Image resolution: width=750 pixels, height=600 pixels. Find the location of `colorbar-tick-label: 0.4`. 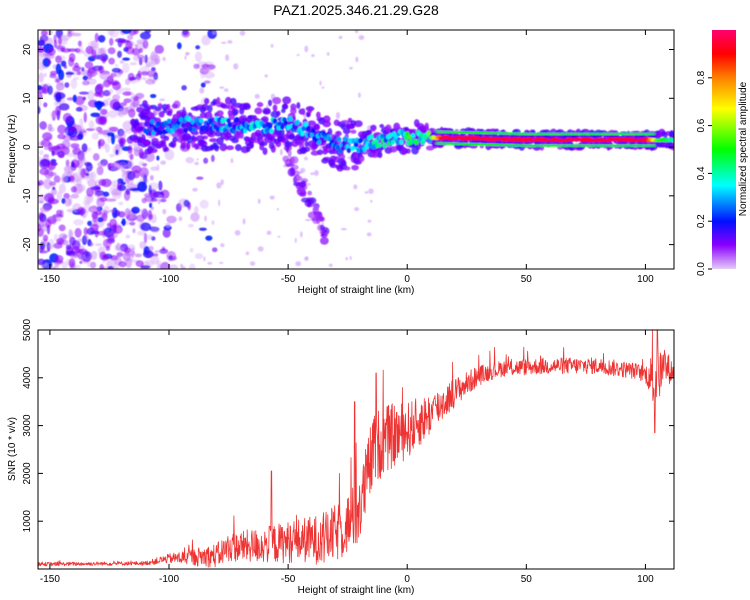

colorbar-tick-label: 0.4 is located at coordinates (701, 173).